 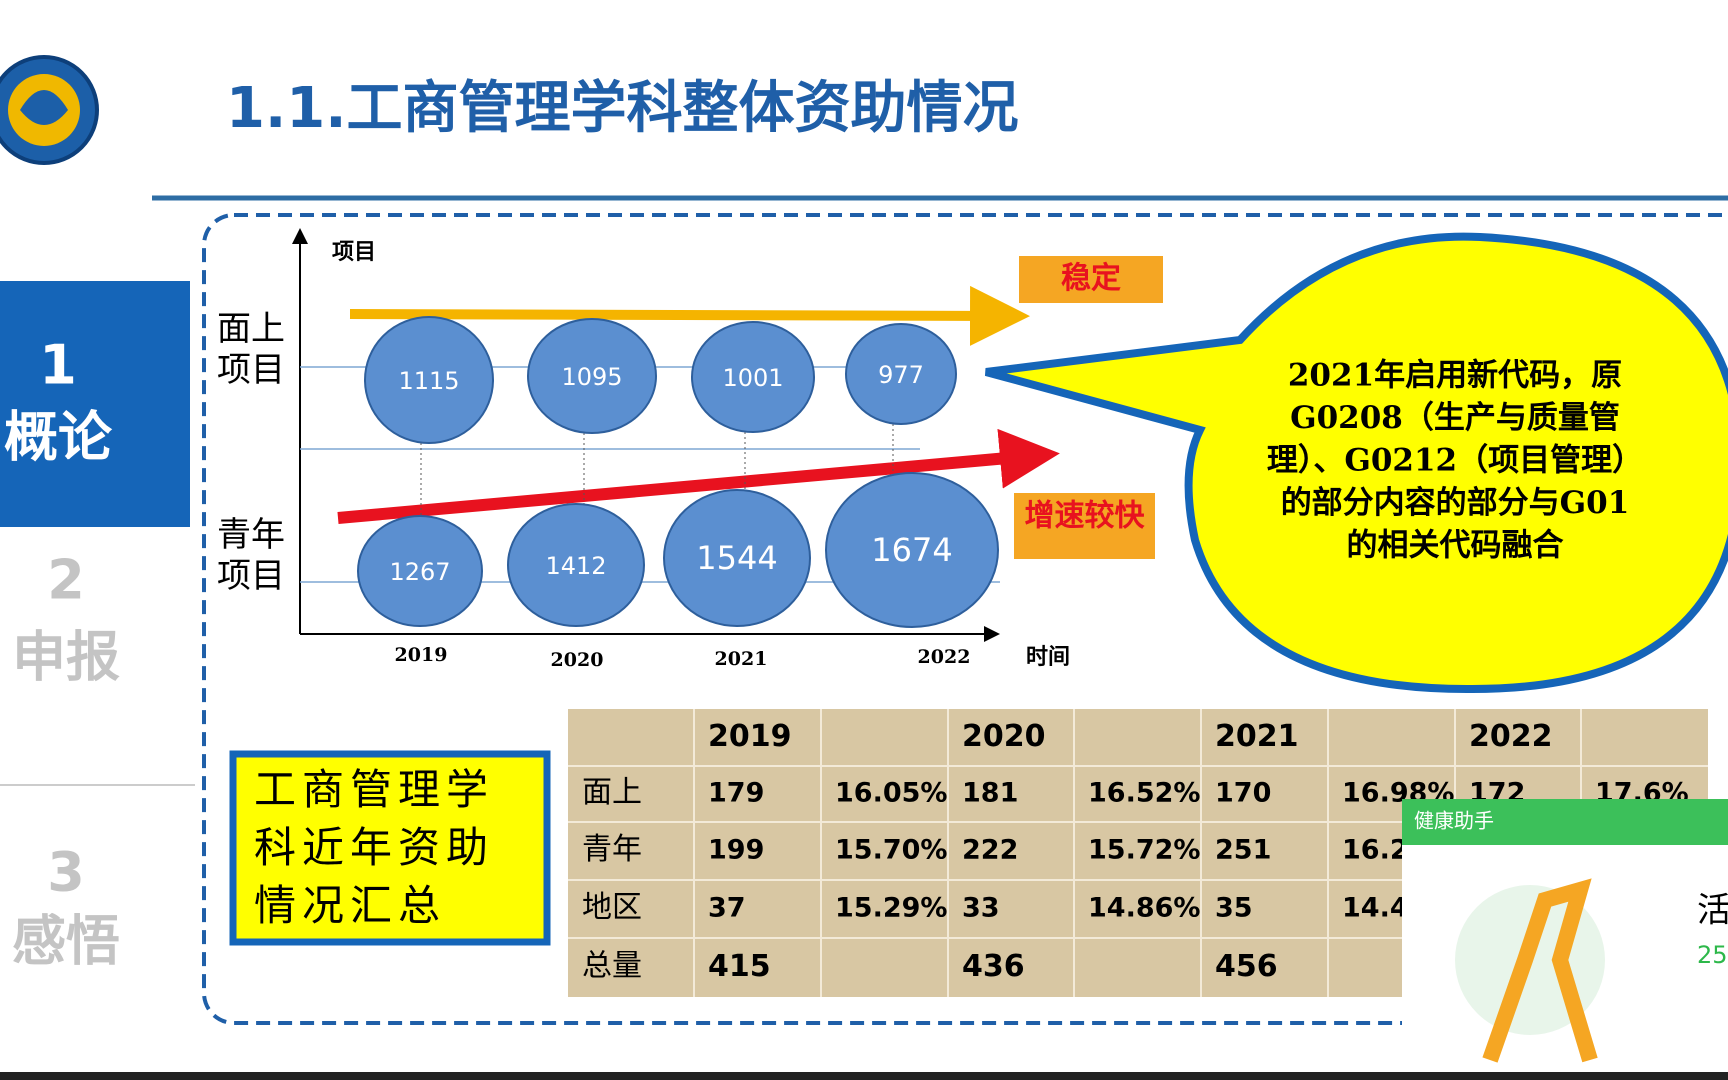 I want to click on year-label: 2019, so click(x=421, y=655).